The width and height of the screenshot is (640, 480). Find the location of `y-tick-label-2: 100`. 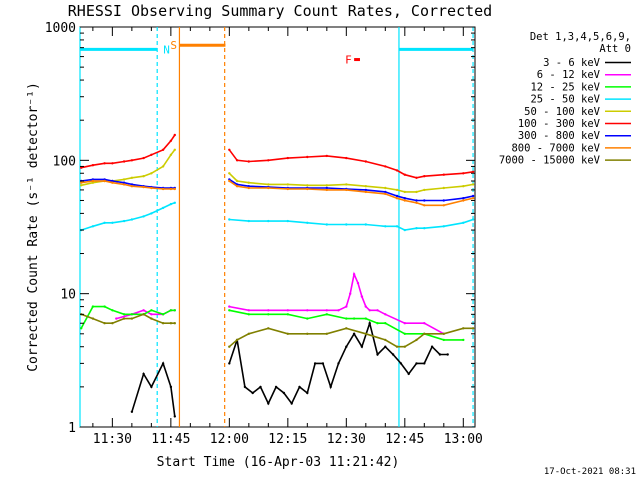

y-tick-label-2: 100 is located at coordinates (64, 161).